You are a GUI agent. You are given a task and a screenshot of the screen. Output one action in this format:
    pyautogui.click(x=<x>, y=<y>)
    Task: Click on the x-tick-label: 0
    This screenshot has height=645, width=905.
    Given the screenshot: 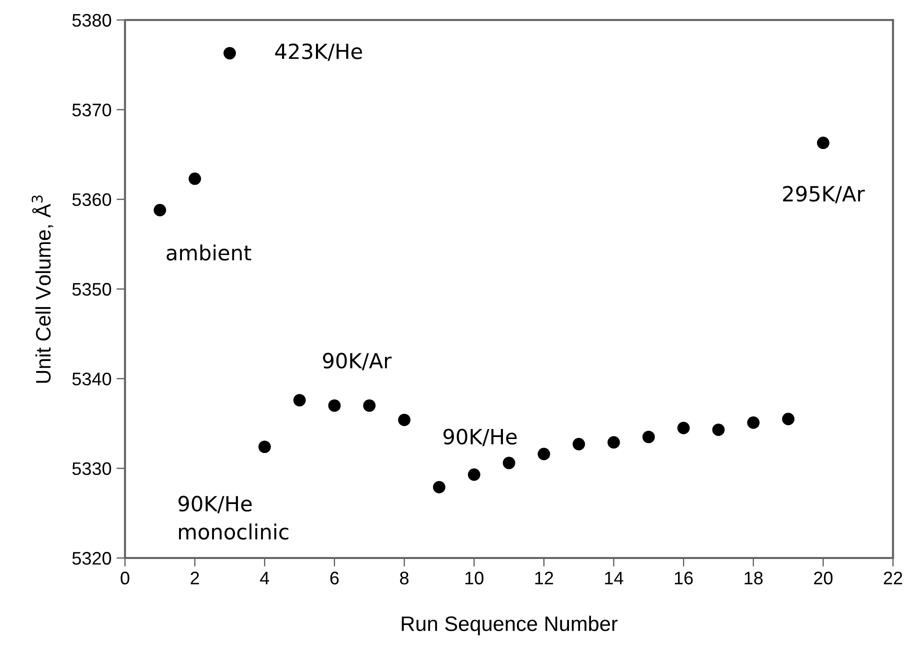 What is the action you would take?
    pyautogui.click(x=125, y=578)
    